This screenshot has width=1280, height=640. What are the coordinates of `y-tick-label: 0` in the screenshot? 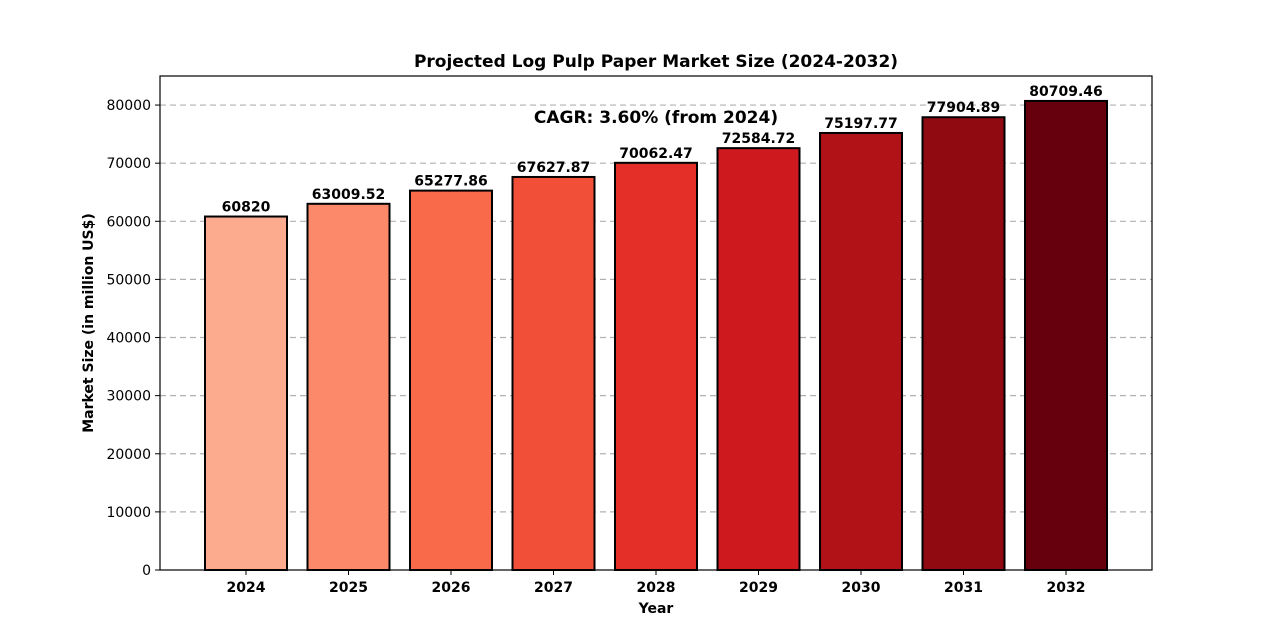 It's located at (146, 571).